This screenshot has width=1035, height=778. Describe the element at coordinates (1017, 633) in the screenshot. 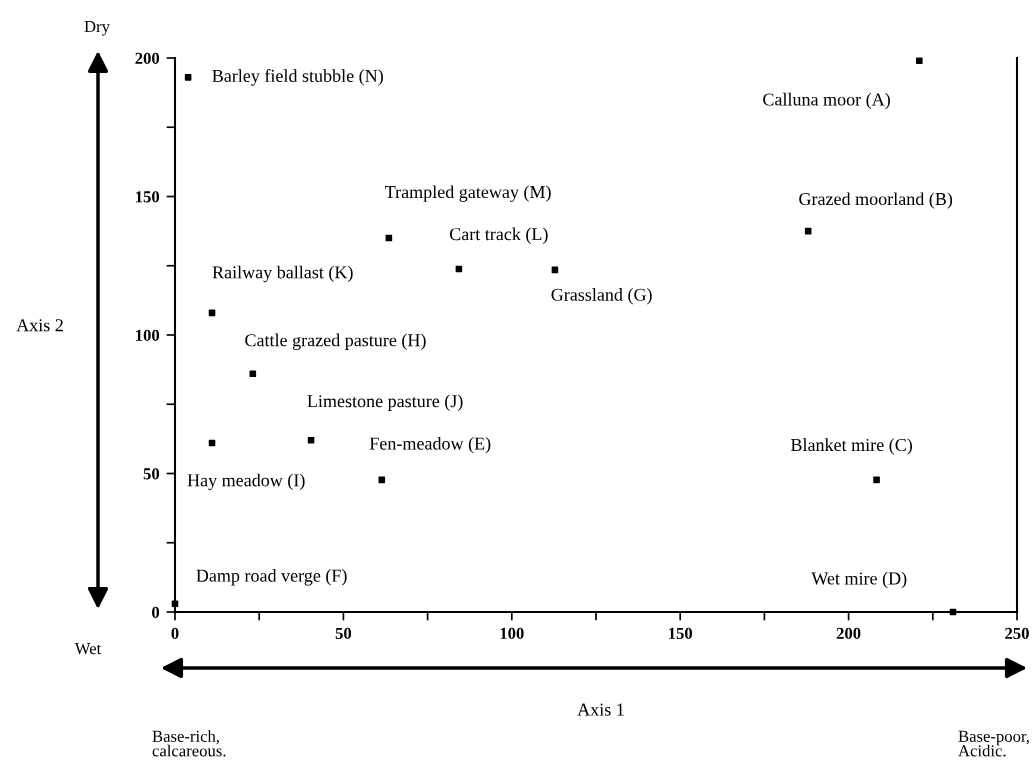

I see `x-tick-label: 250` at that location.